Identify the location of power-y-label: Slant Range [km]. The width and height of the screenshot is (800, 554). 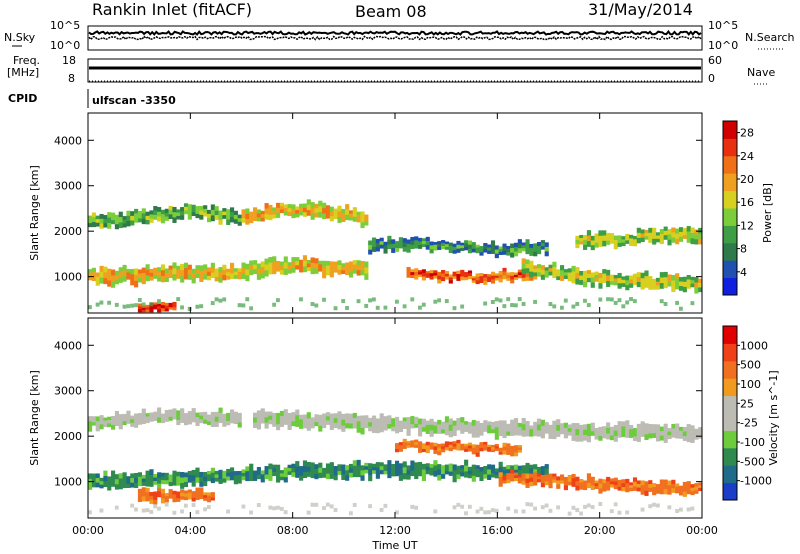
(34, 213).